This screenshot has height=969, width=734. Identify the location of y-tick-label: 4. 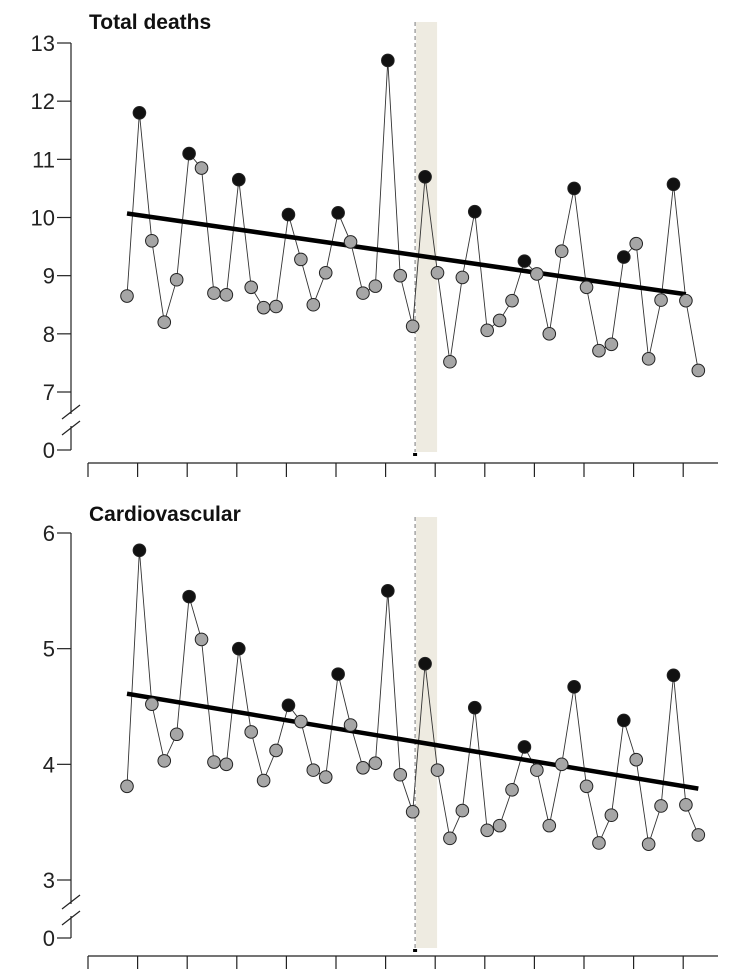
(49, 764).